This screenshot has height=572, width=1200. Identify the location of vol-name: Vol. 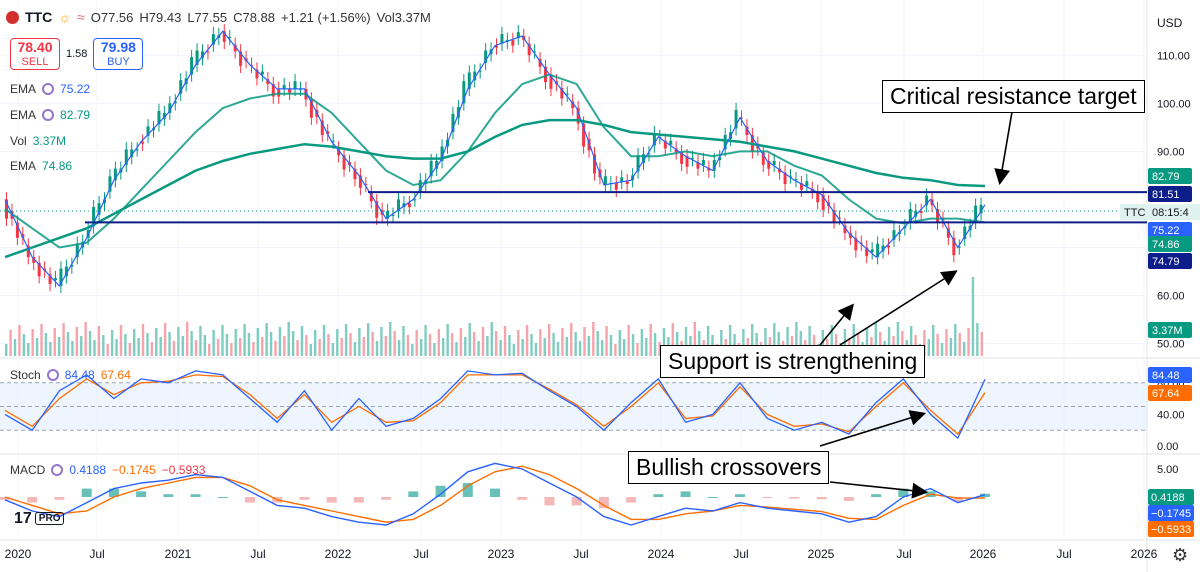
(18, 141).